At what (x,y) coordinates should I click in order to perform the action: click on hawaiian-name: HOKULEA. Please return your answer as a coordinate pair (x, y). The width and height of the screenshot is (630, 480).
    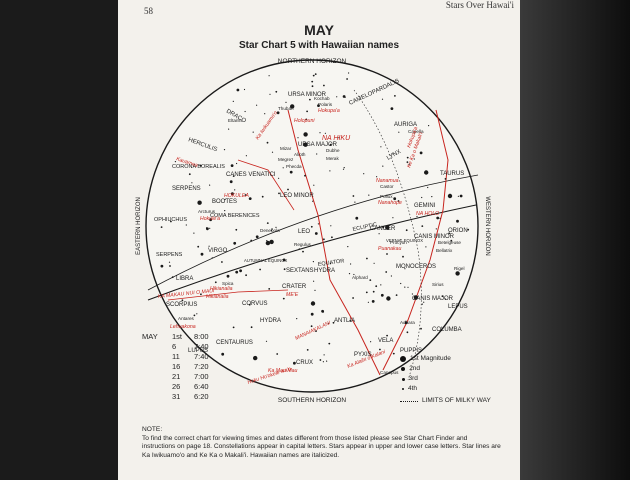
    Looking at the image, I should click on (236, 196).